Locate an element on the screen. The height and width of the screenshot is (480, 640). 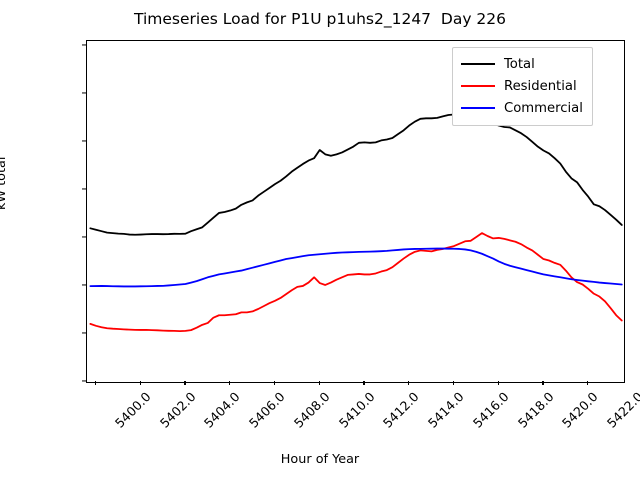
x-tick-label: 5408.0 is located at coordinates (311, 410).